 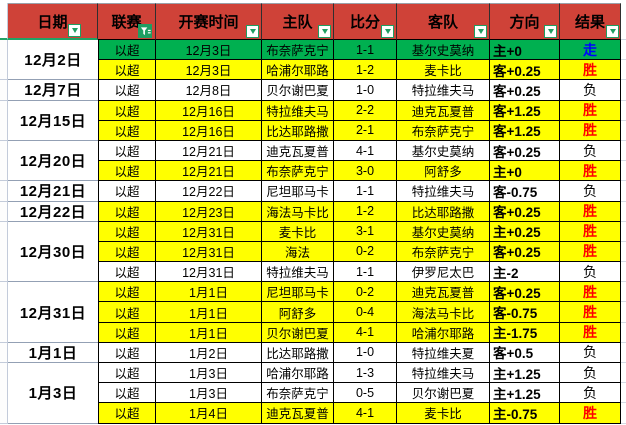 What do you see at coordinates (298, 211) in the screenshot?
I see `home-team-cell: 海法马卡比` at bounding box center [298, 211].